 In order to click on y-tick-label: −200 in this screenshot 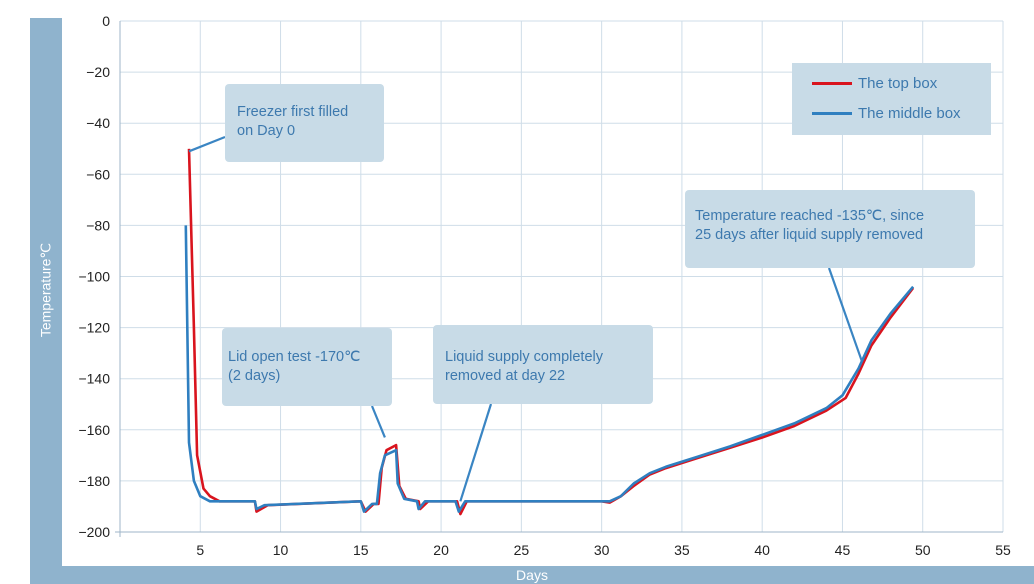, I will do `click(94, 532)`.